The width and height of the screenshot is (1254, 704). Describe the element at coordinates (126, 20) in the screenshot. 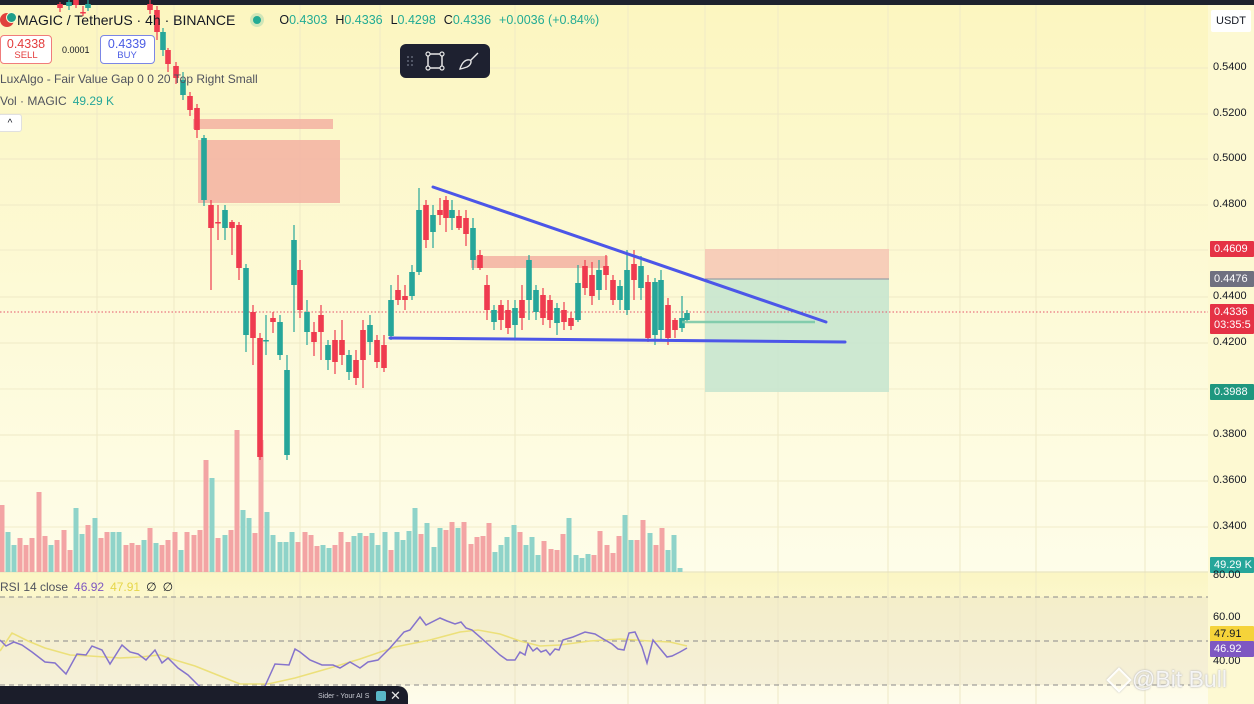

I see `symbol-title: MAGIC / TetherUS · 4h · BINANCE` at that location.